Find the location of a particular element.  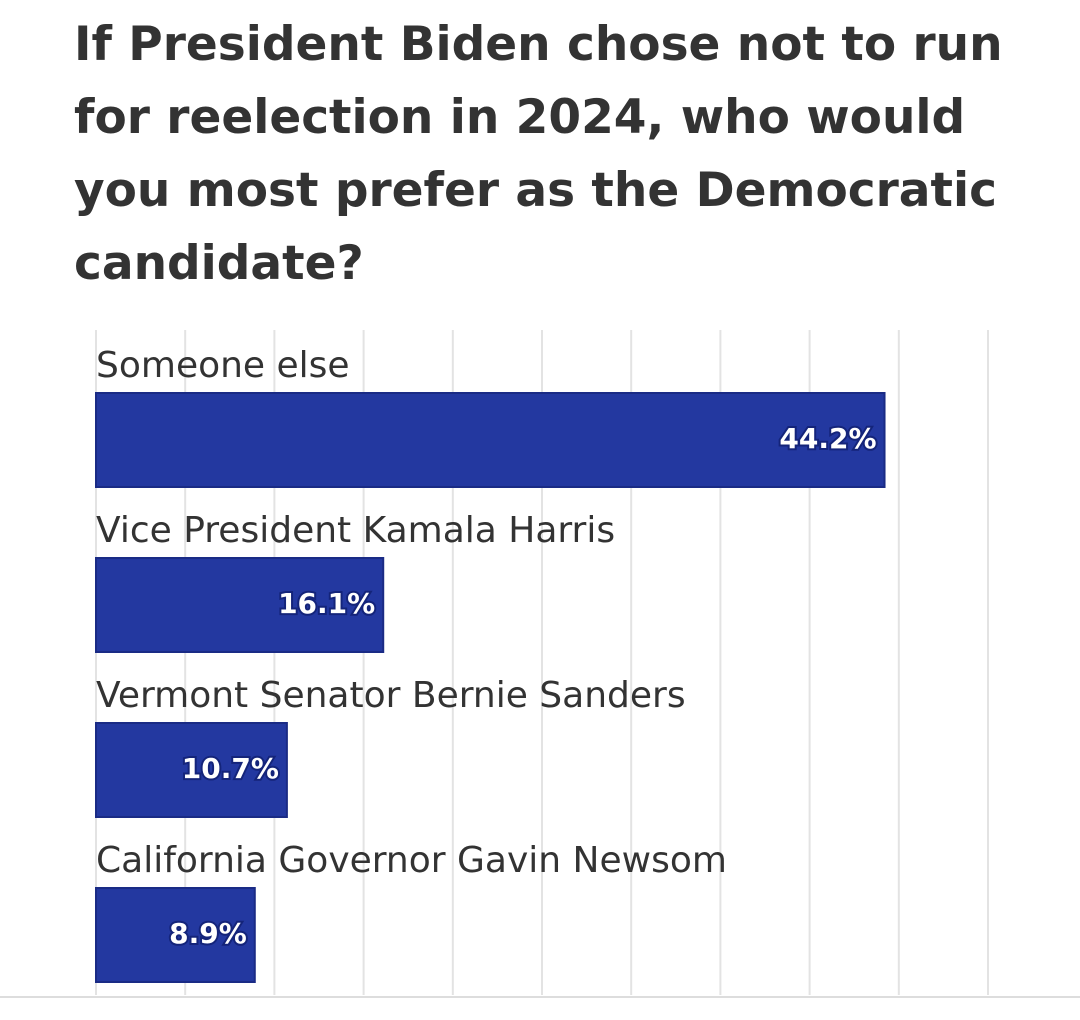

value-label: 10.7% is located at coordinates (230, 768).